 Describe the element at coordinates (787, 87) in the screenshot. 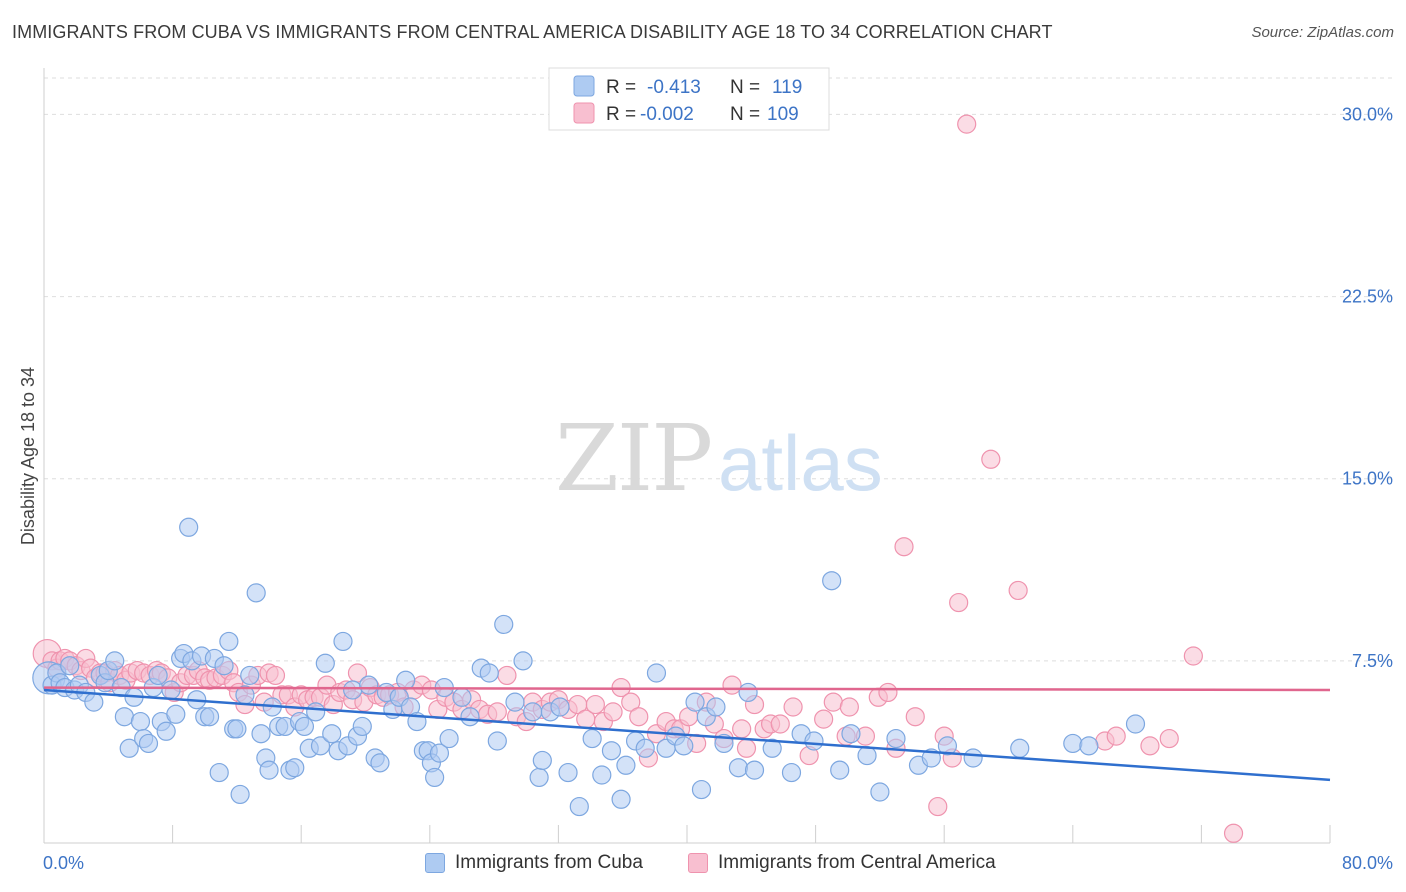

I see `legend-n-value-cuba: 119` at that location.